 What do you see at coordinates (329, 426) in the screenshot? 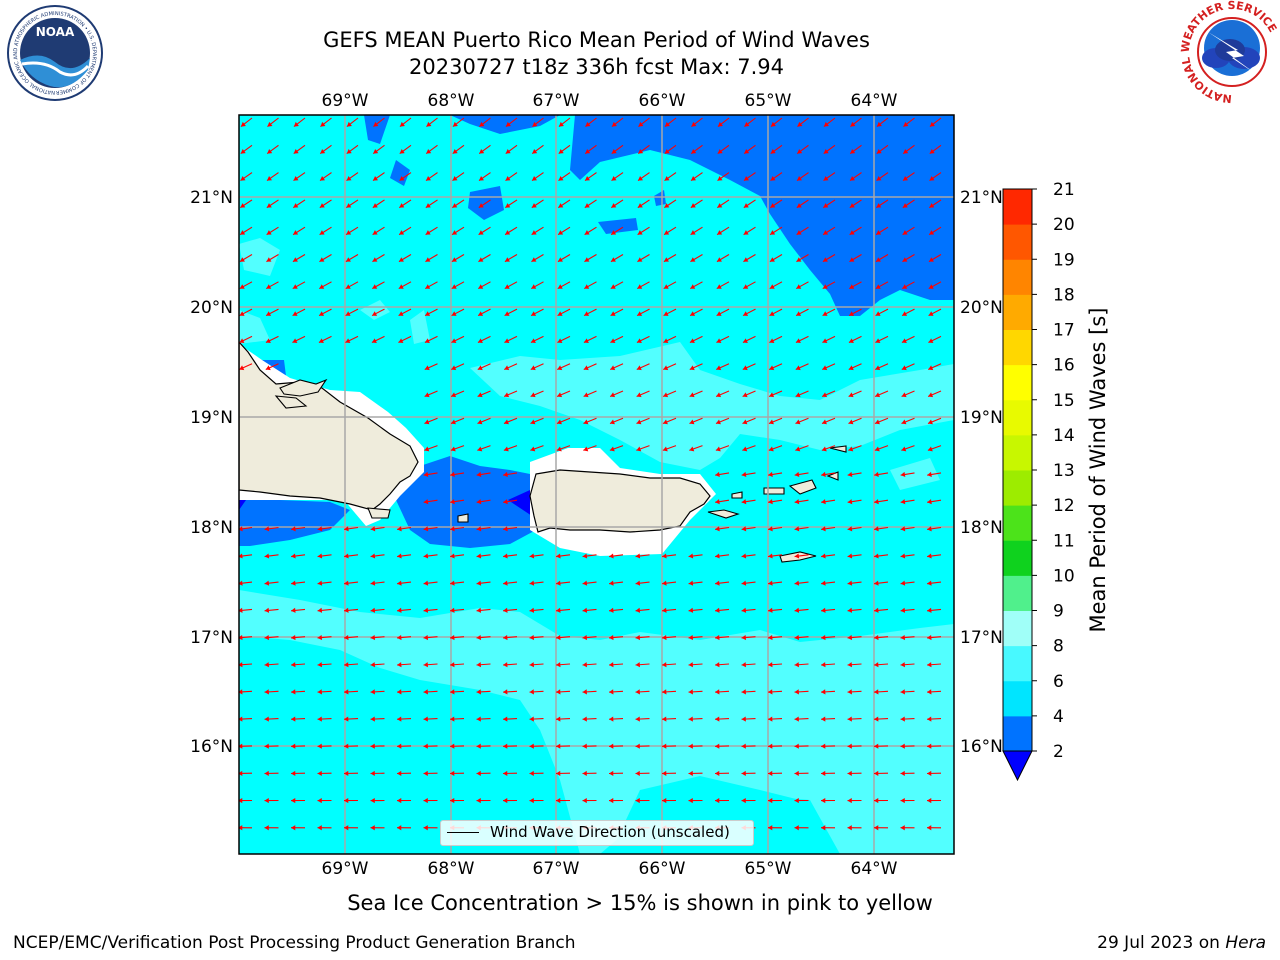
I see `hispaniola-land` at bounding box center [329, 426].